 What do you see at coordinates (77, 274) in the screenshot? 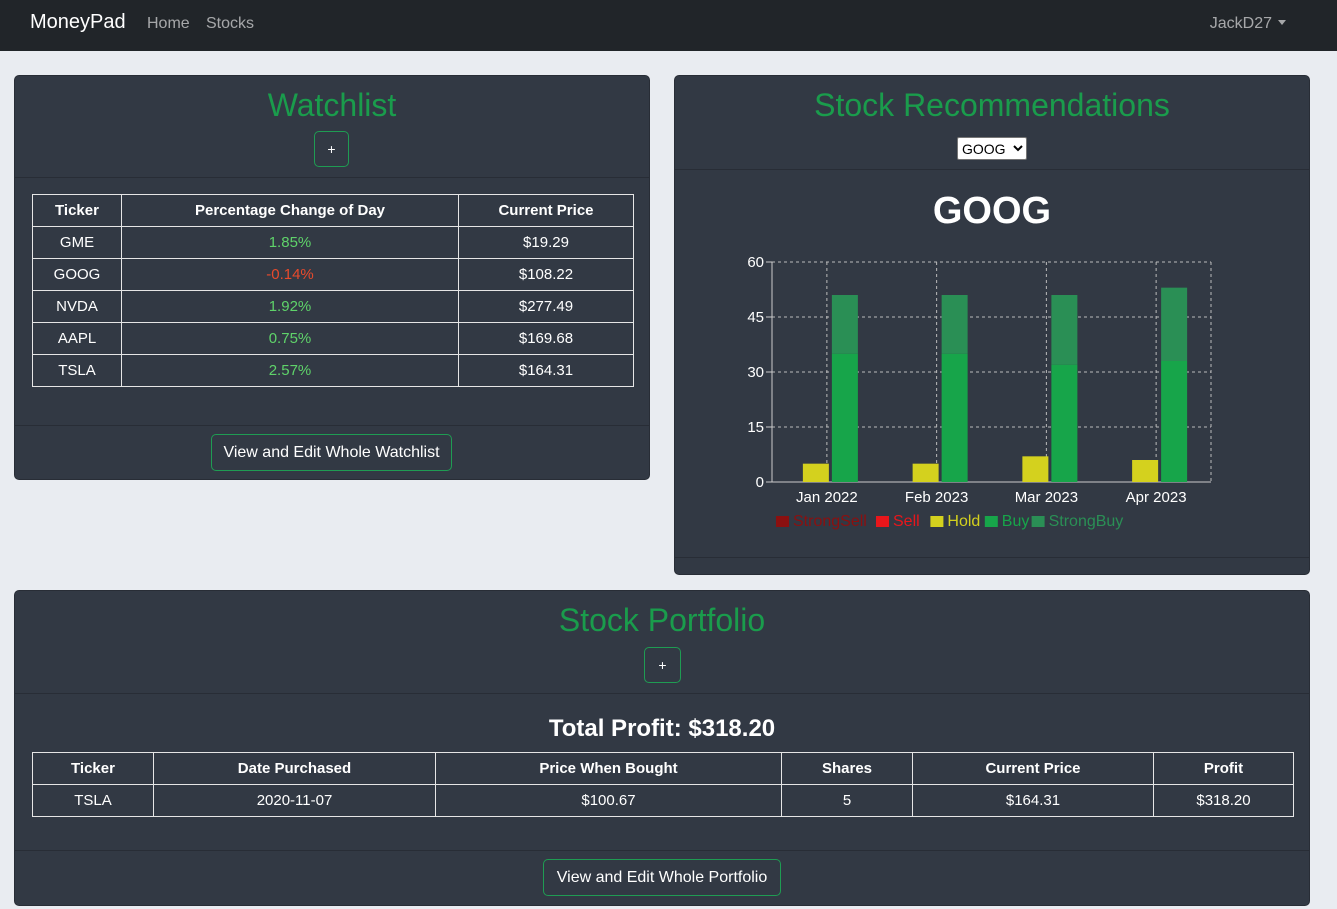
I see `ticker-cell: GOOG` at bounding box center [77, 274].